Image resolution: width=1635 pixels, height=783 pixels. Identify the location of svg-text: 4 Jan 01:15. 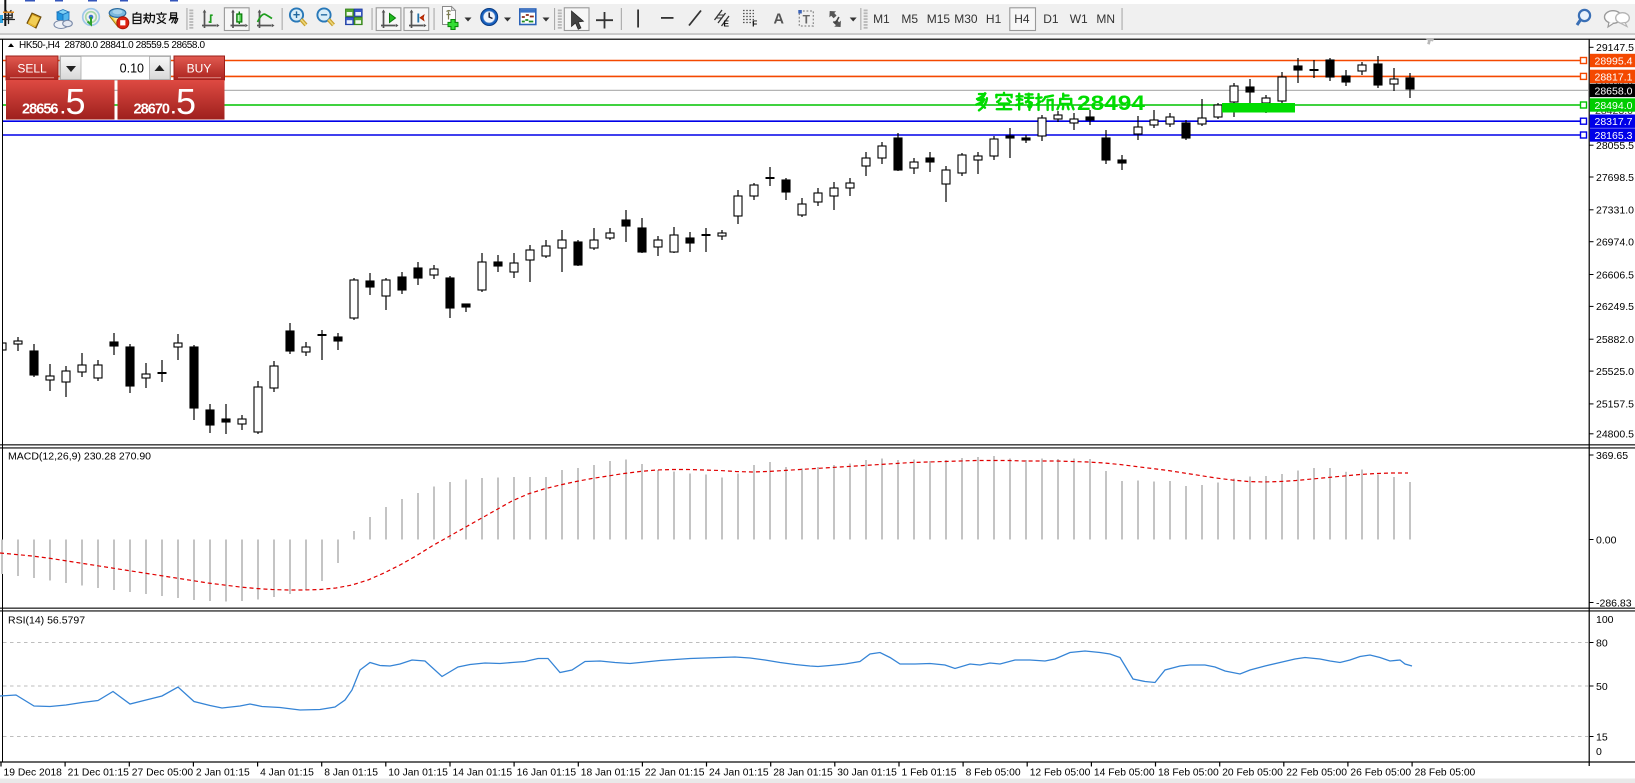
(287, 773).